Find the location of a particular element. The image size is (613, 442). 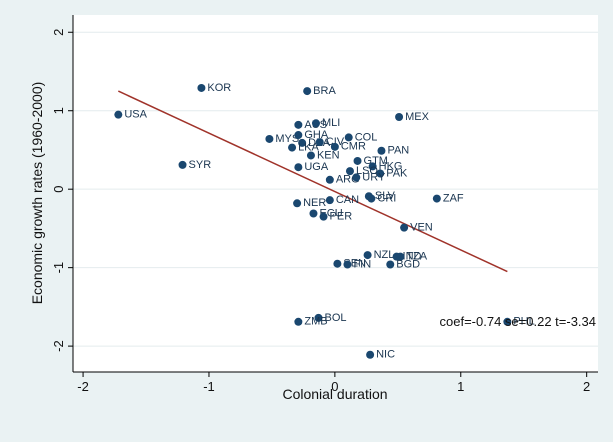

point-label: ZAF is located at coordinates (453, 199).